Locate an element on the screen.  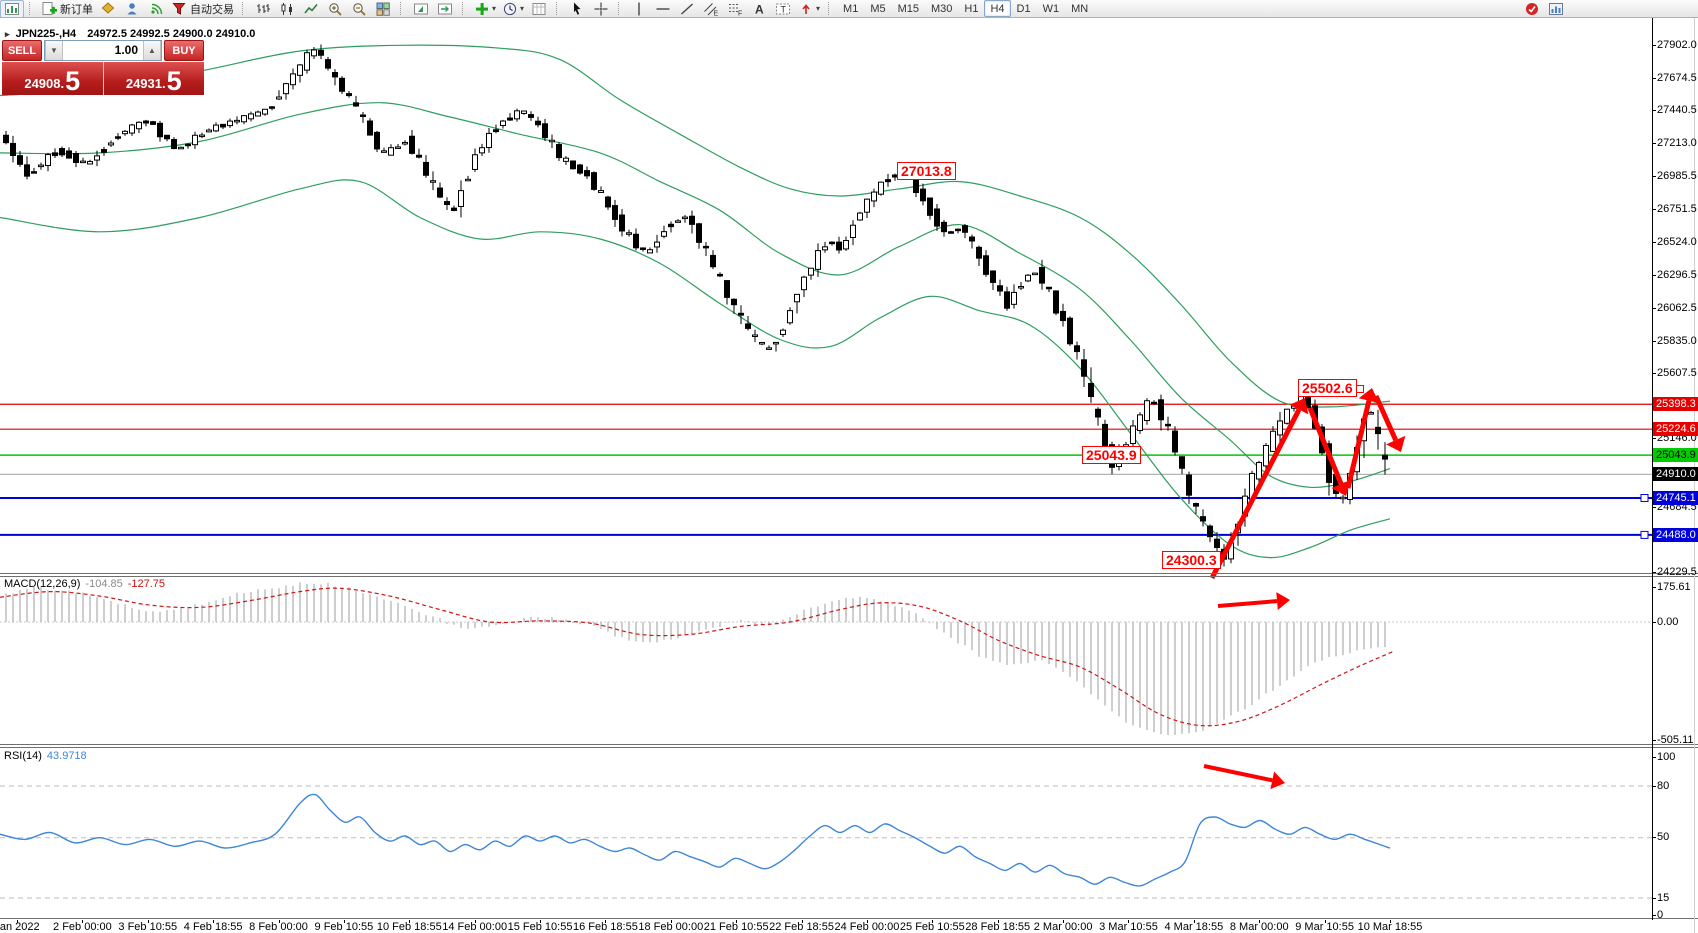
cross-icon is located at coordinates (601, 8).